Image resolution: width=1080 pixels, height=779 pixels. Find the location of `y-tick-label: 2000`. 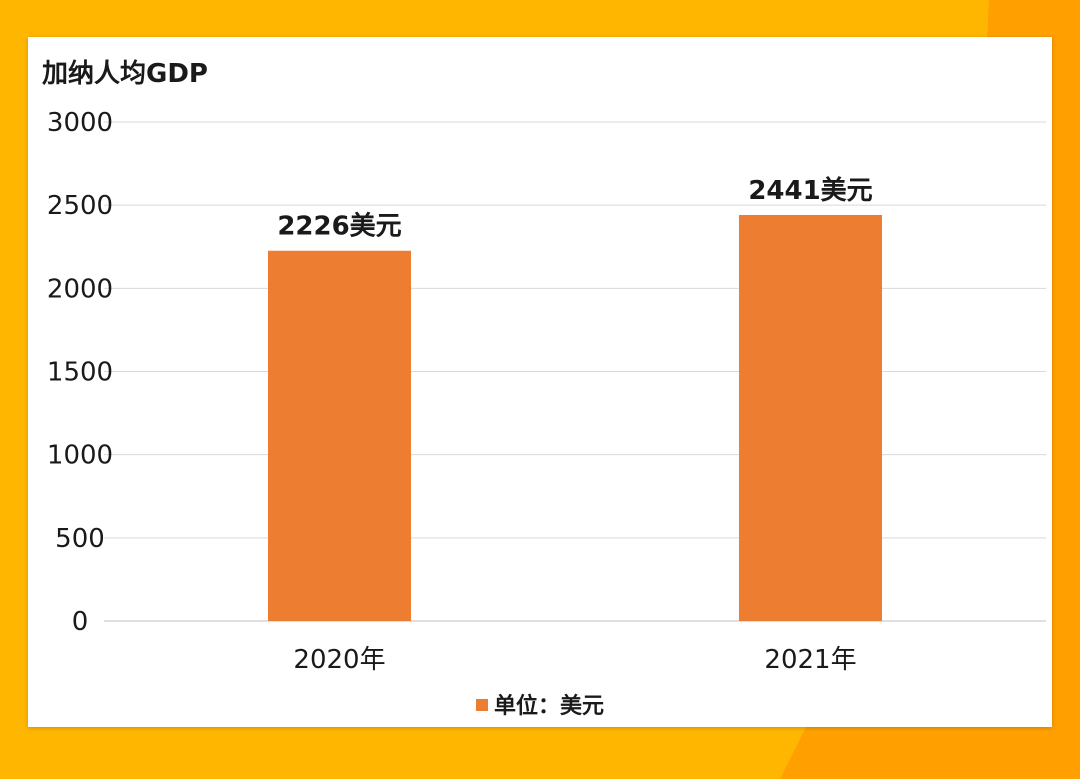

y-tick-label: 2000 is located at coordinates (80, 289).